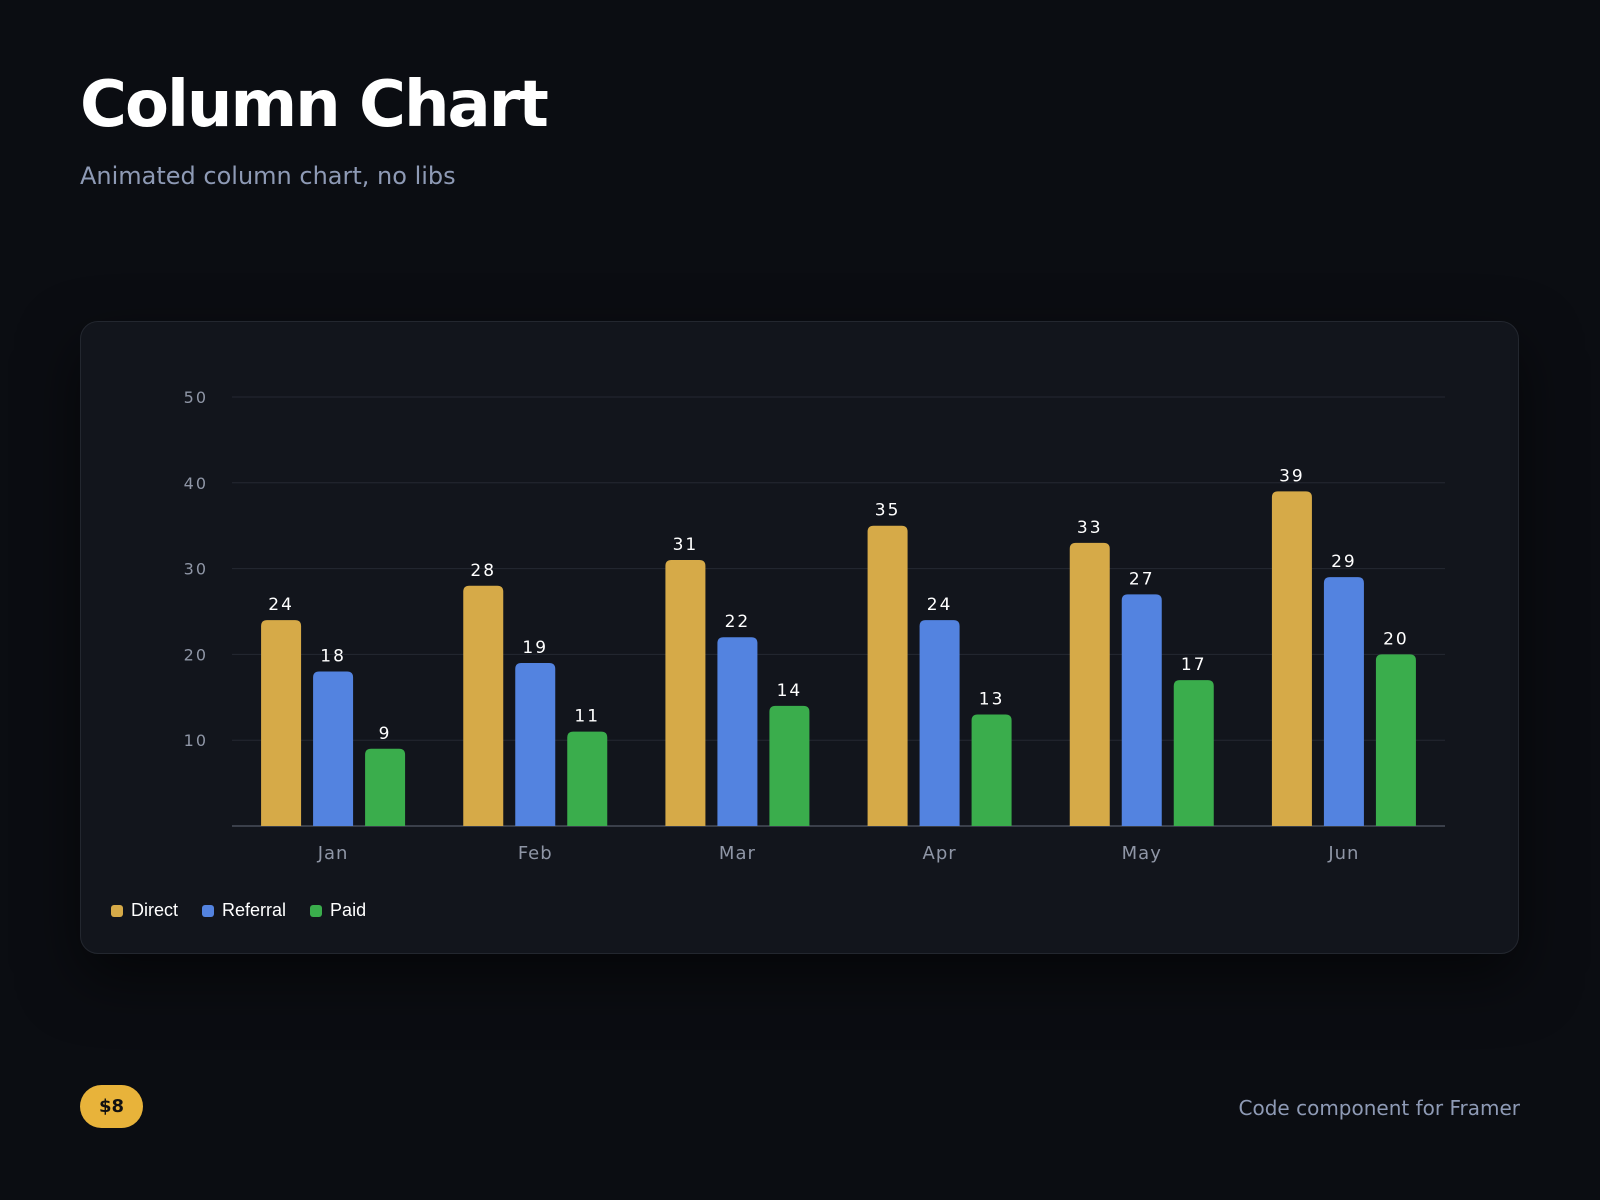 The image size is (1600, 1200). What do you see at coordinates (888, 511) in the screenshot?
I see `data-label-direct-apr: 35` at bounding box center [888, 511].